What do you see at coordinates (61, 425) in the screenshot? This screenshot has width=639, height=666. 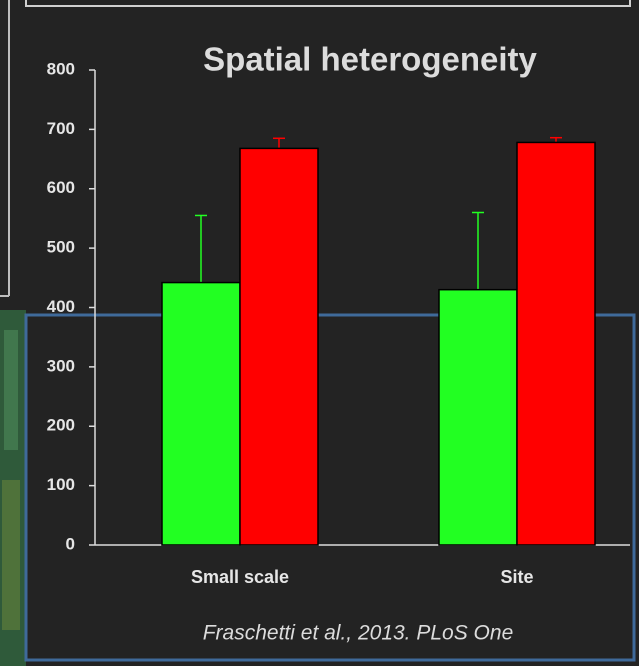 I see `y-tick-label: 200` at bounding box center [61, 425].